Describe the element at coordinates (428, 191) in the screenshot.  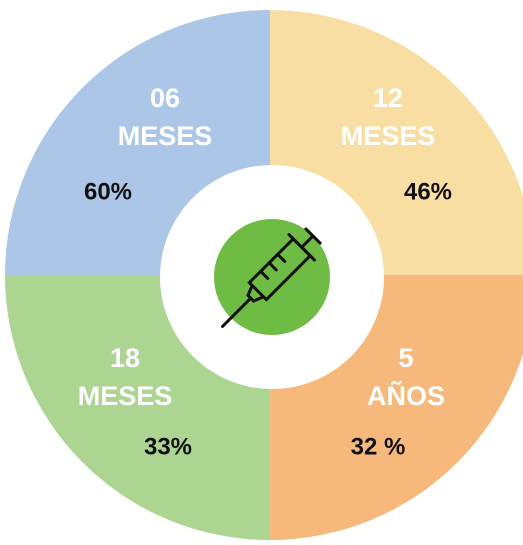
I see `segment-percent: 46%` at that location.